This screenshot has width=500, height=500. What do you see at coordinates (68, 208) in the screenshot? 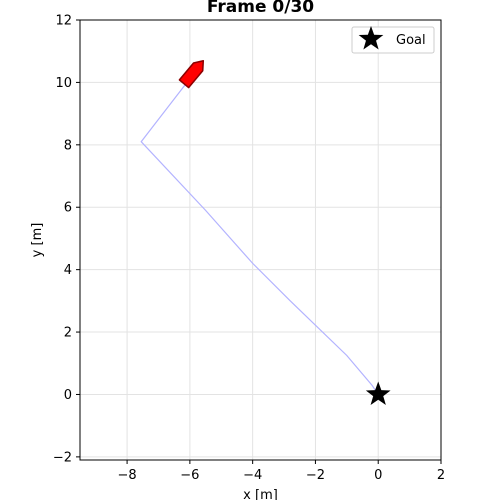
I see `y-tick-label: 6` at bounding box center [68, 208].